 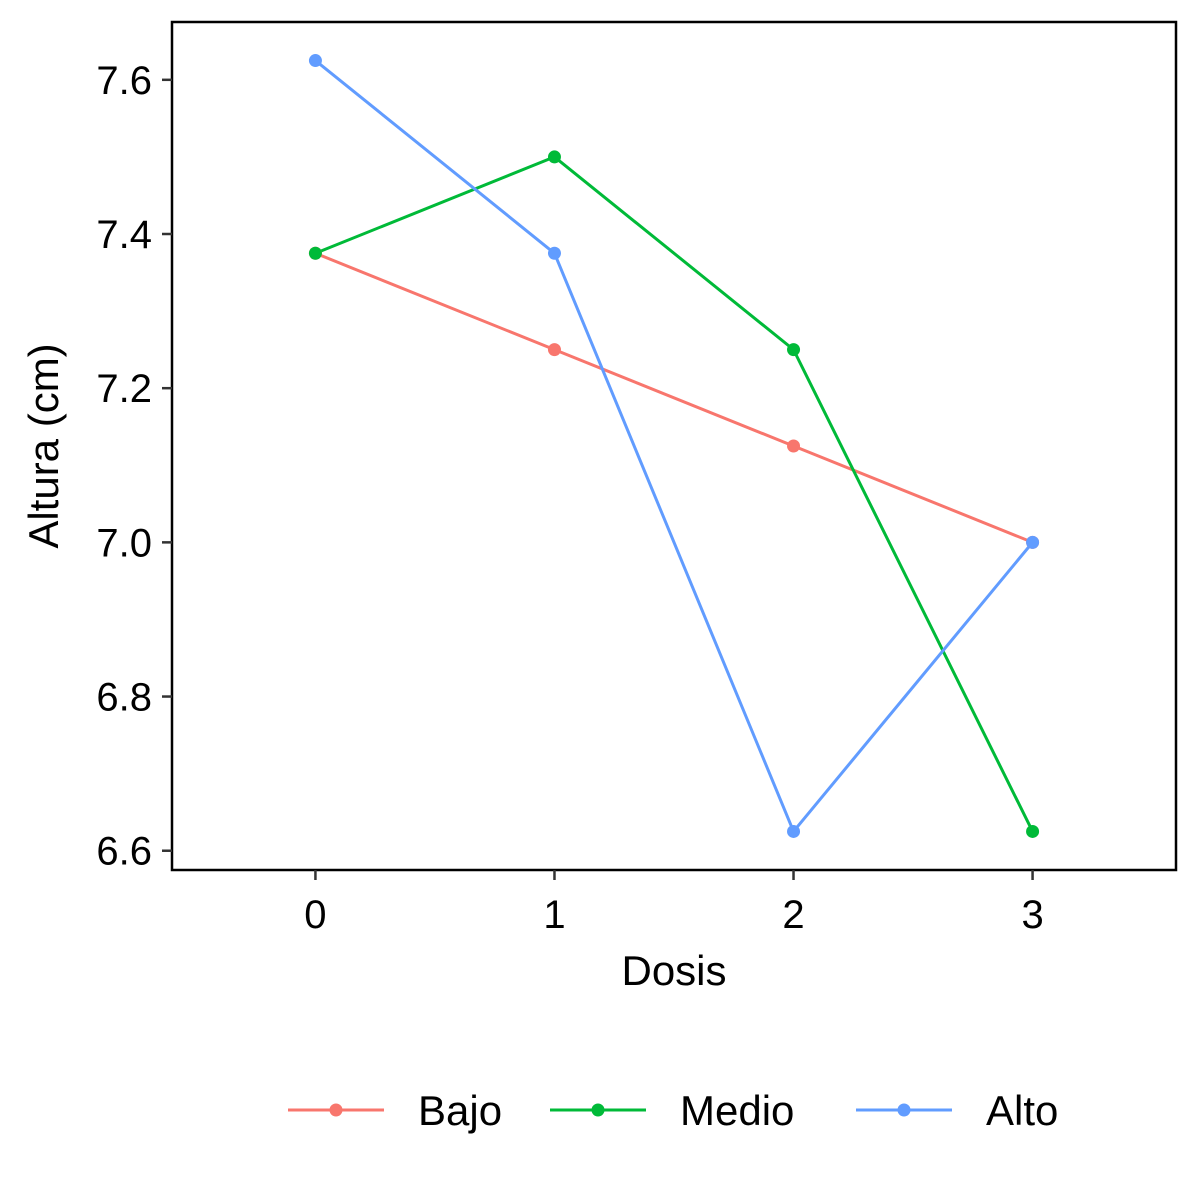 I want to click on y-axis: 6.6 6.8 7.0 7.2 7.4 7.6, so click(x=134, y=466).